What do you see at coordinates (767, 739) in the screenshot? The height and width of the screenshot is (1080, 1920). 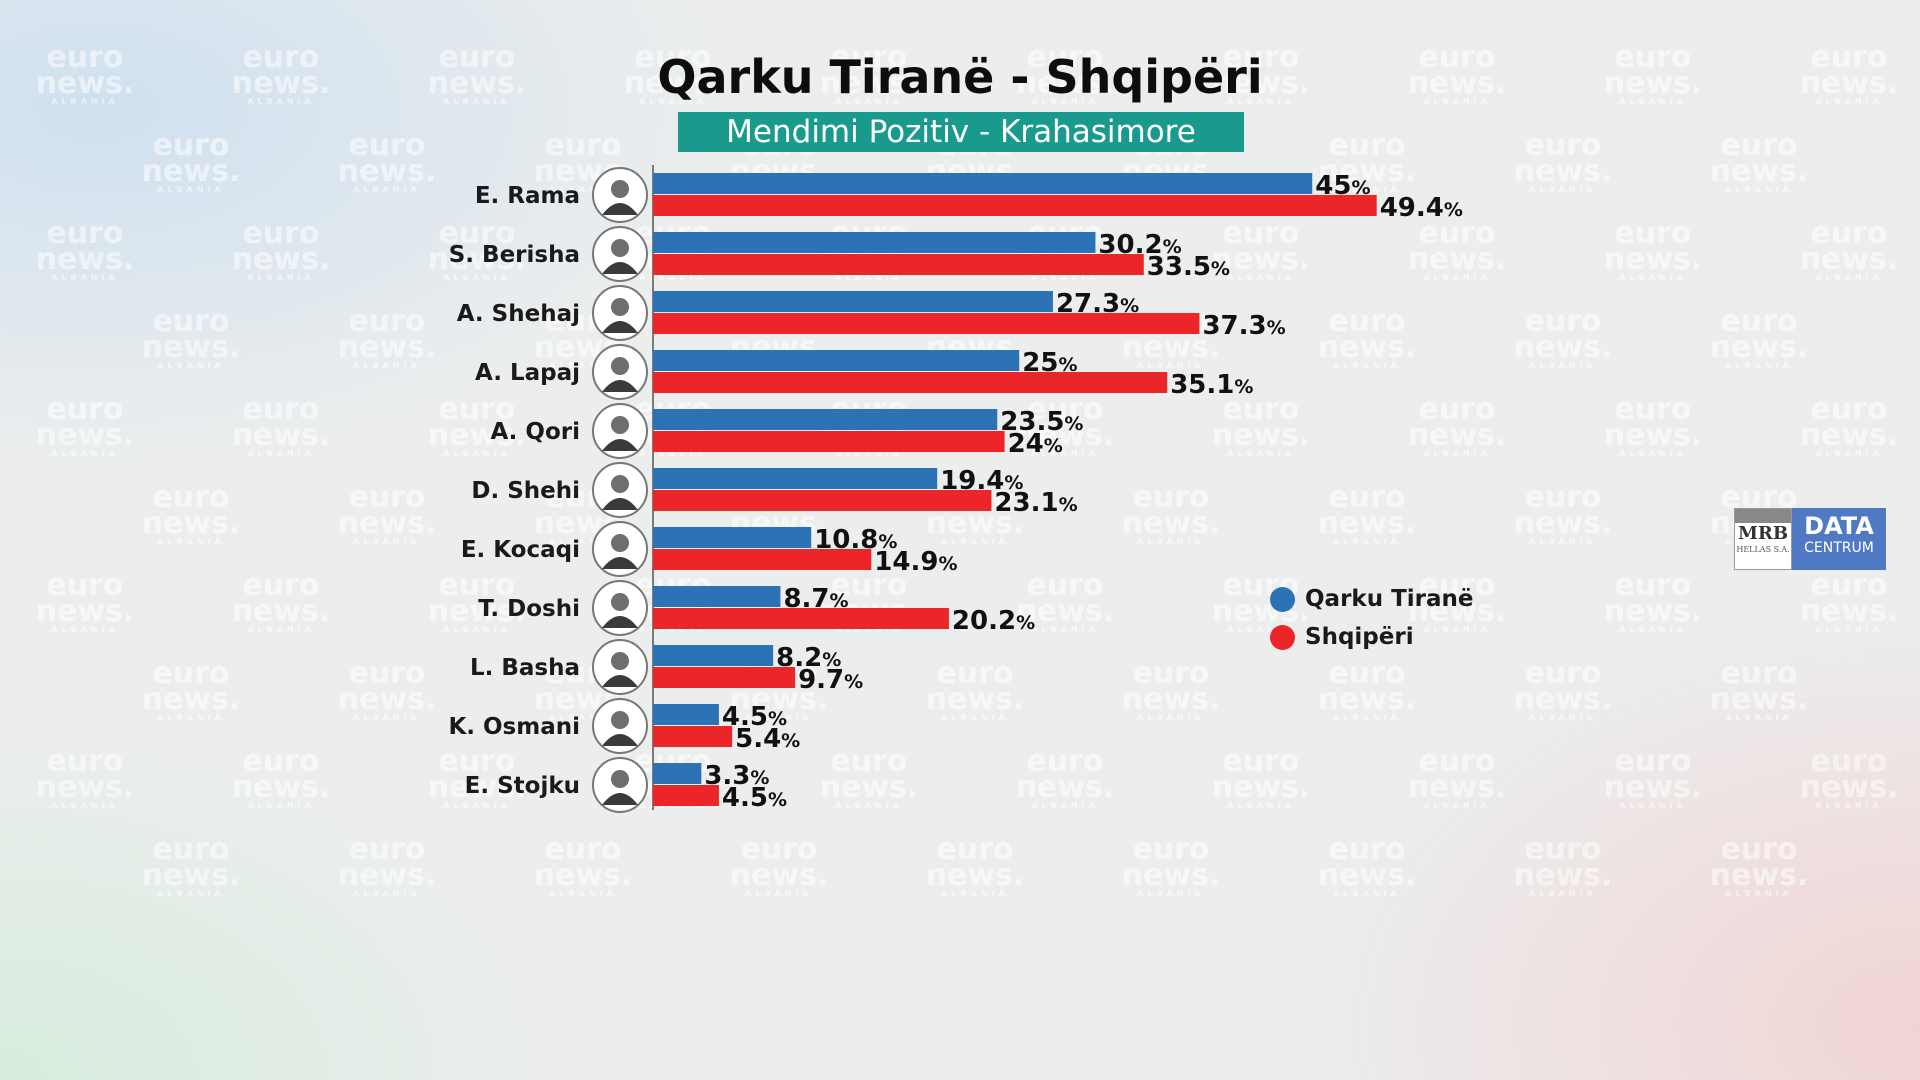 I see `data-label: 5.4%` at bounding box center [767, 739].